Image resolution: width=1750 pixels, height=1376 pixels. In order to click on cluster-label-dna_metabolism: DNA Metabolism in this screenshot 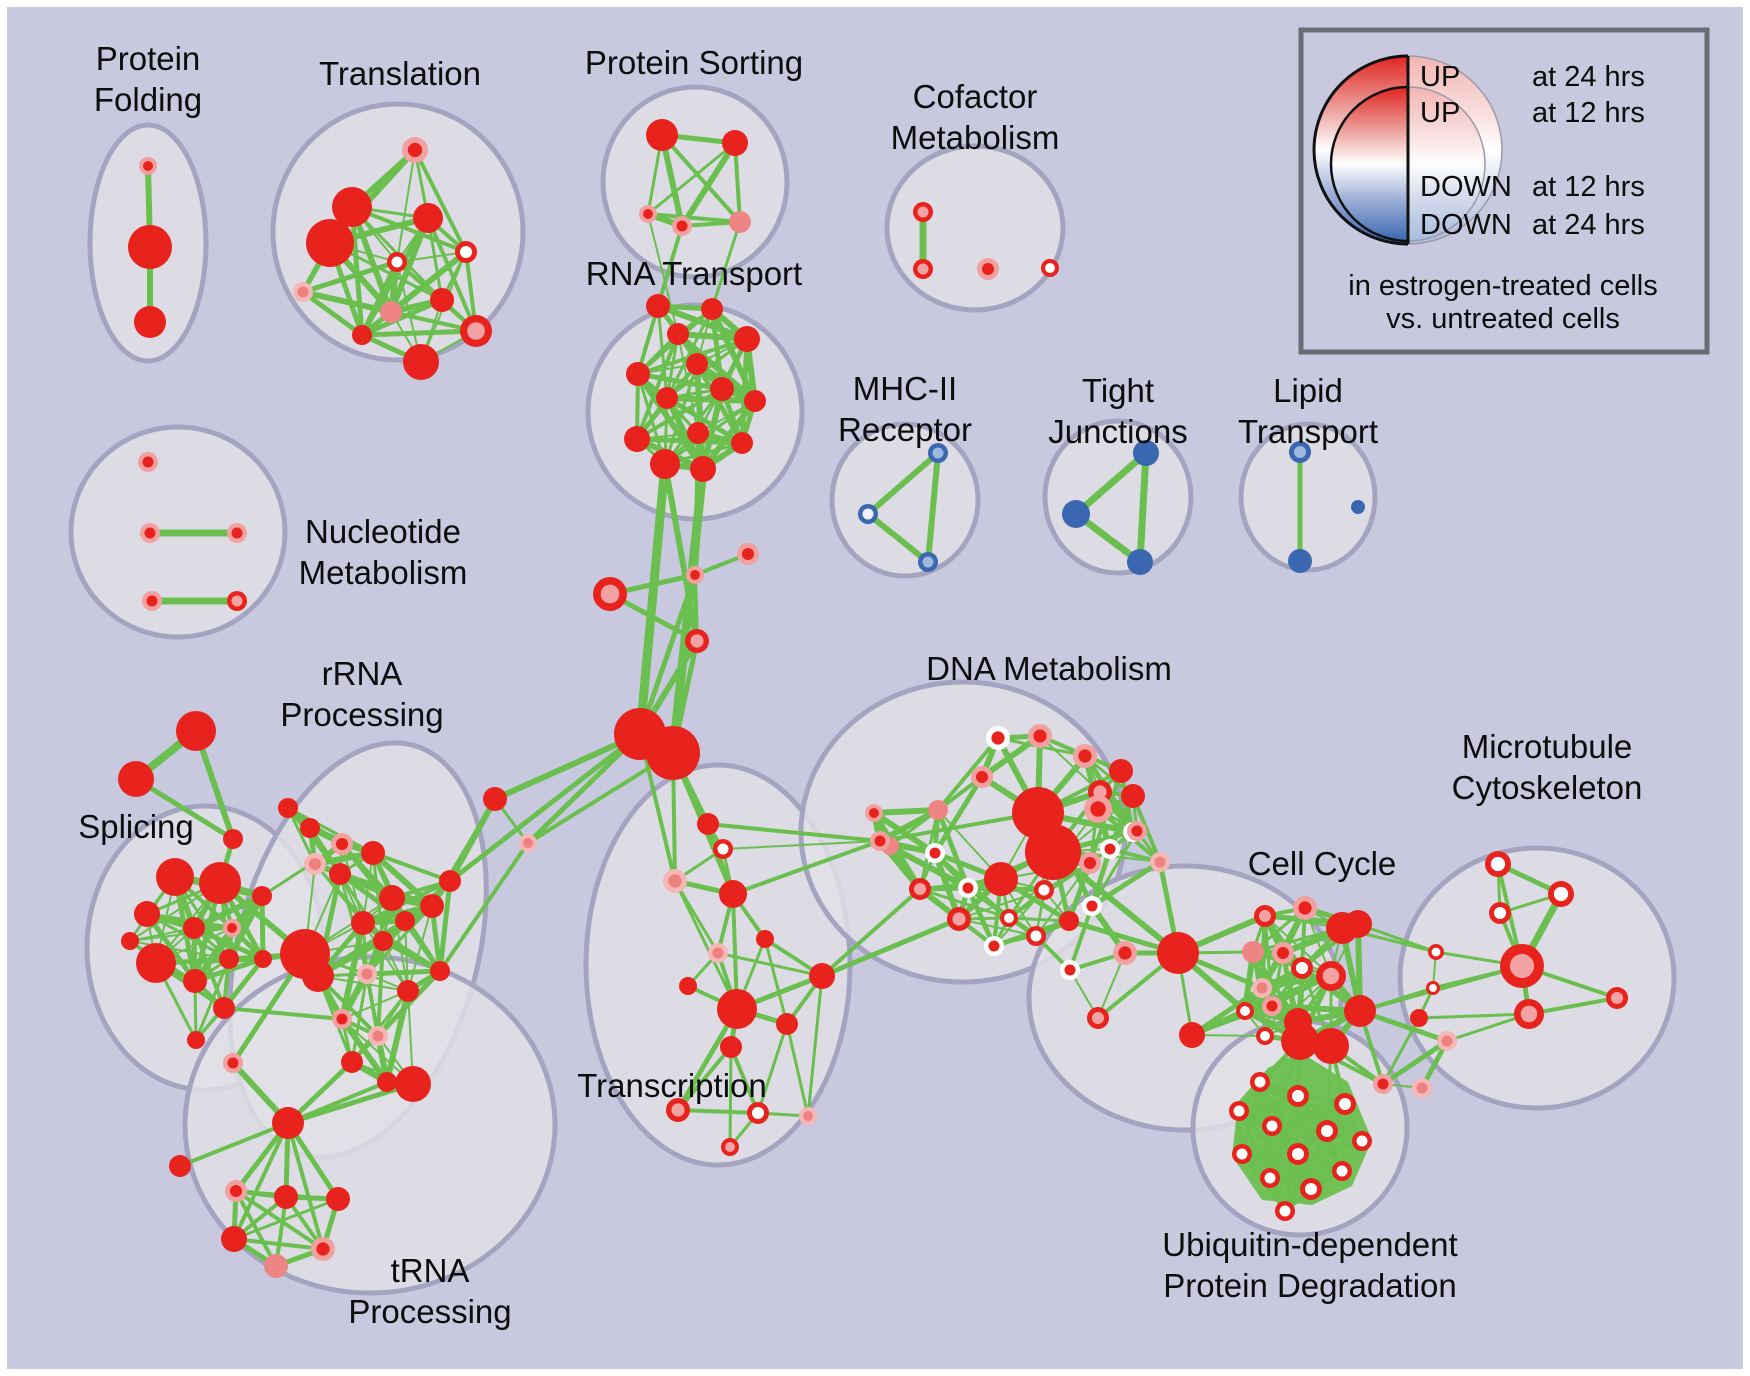, I will do `click(1049, 668)`.